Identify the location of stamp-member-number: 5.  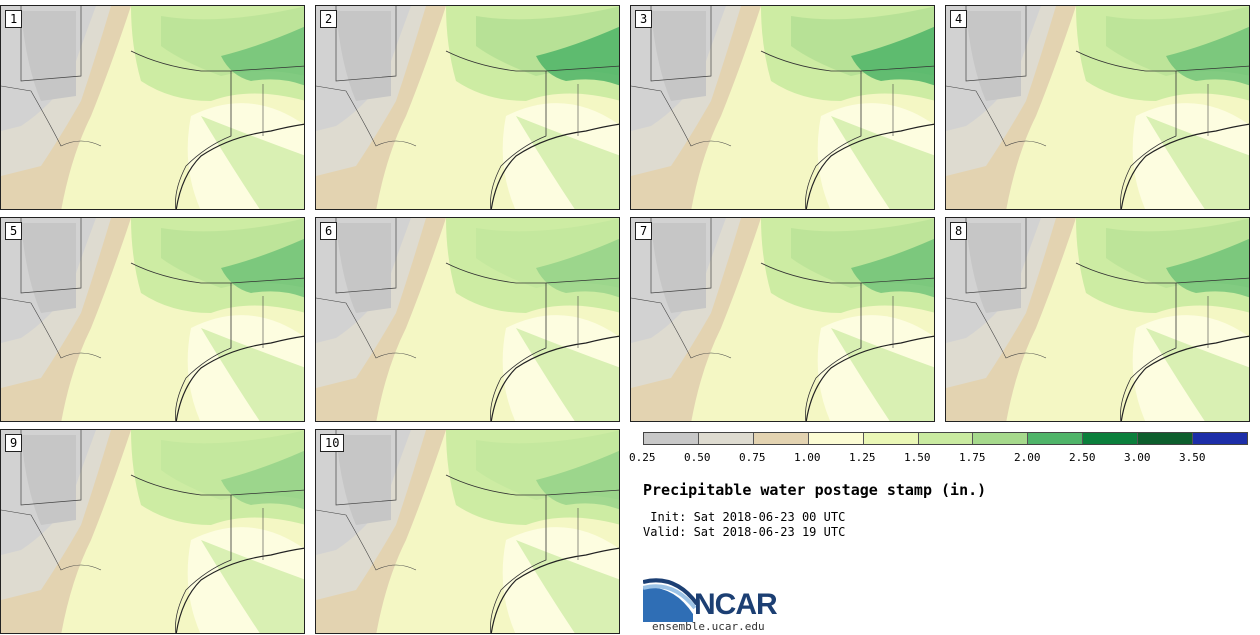
(14, 231).